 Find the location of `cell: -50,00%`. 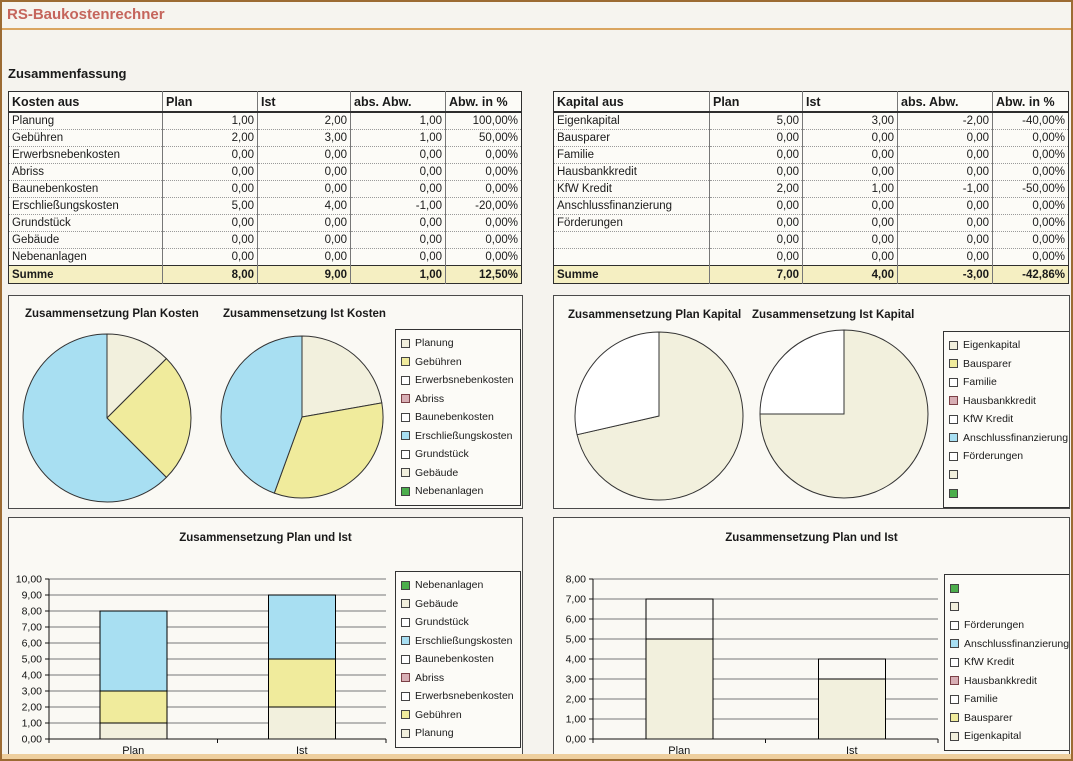

cell: -50,00% is located at coordinates (1030, 189).